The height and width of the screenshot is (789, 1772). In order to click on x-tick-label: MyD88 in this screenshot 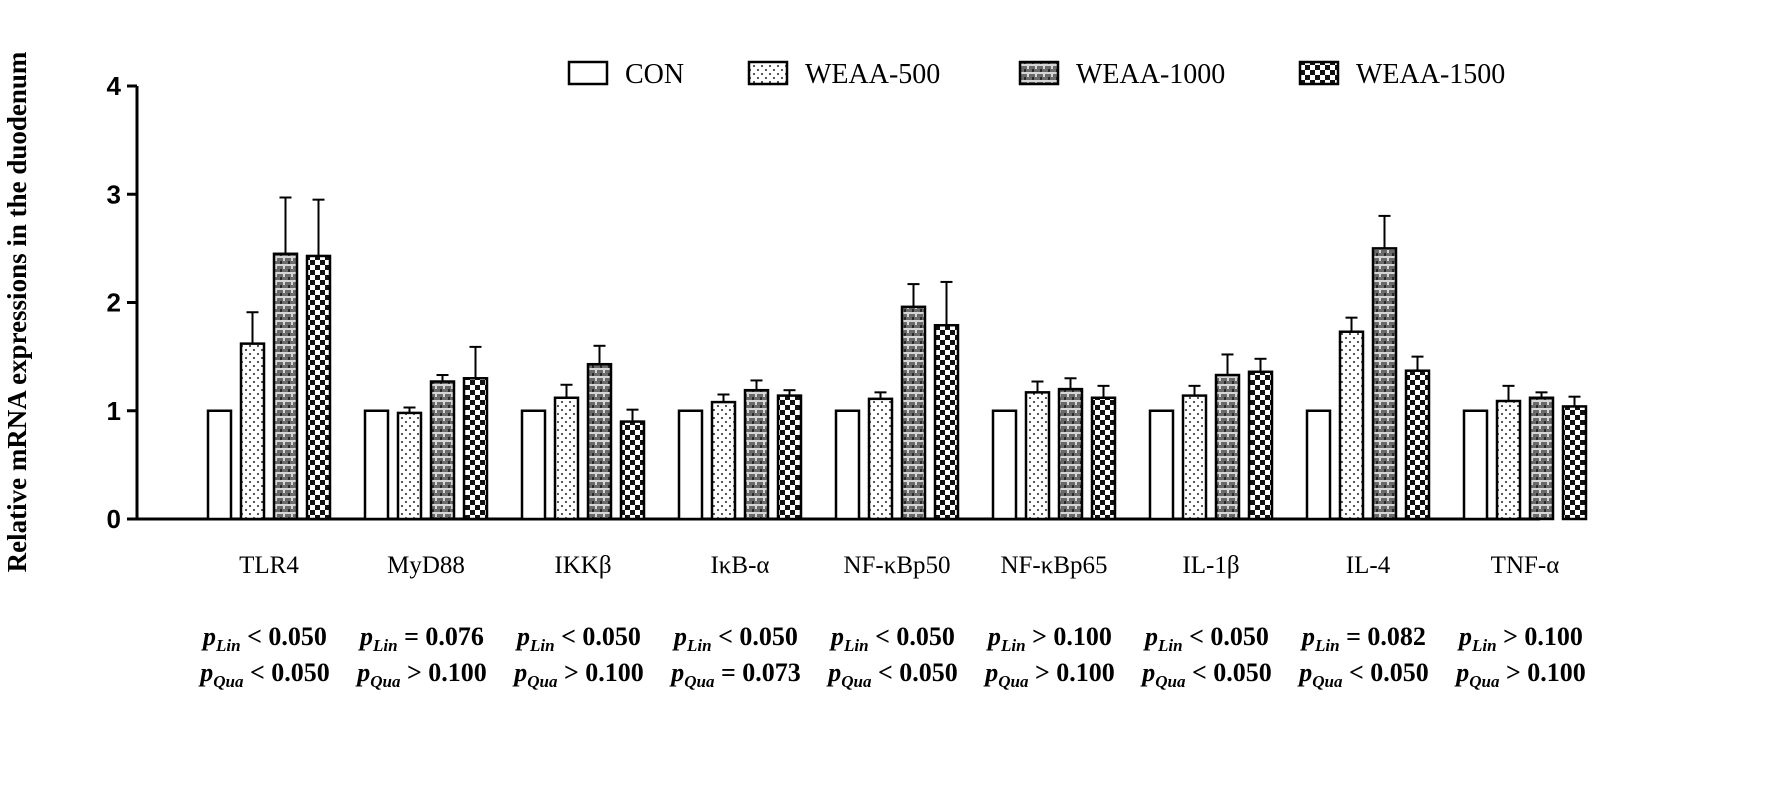, I will do `click(426, 565)`.